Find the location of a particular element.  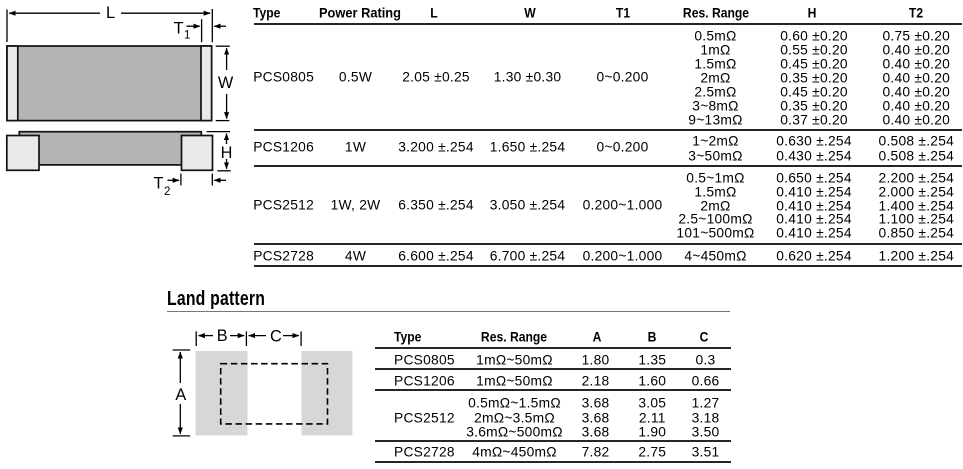

svg-text: 2 is located at coordinates (167, 192).